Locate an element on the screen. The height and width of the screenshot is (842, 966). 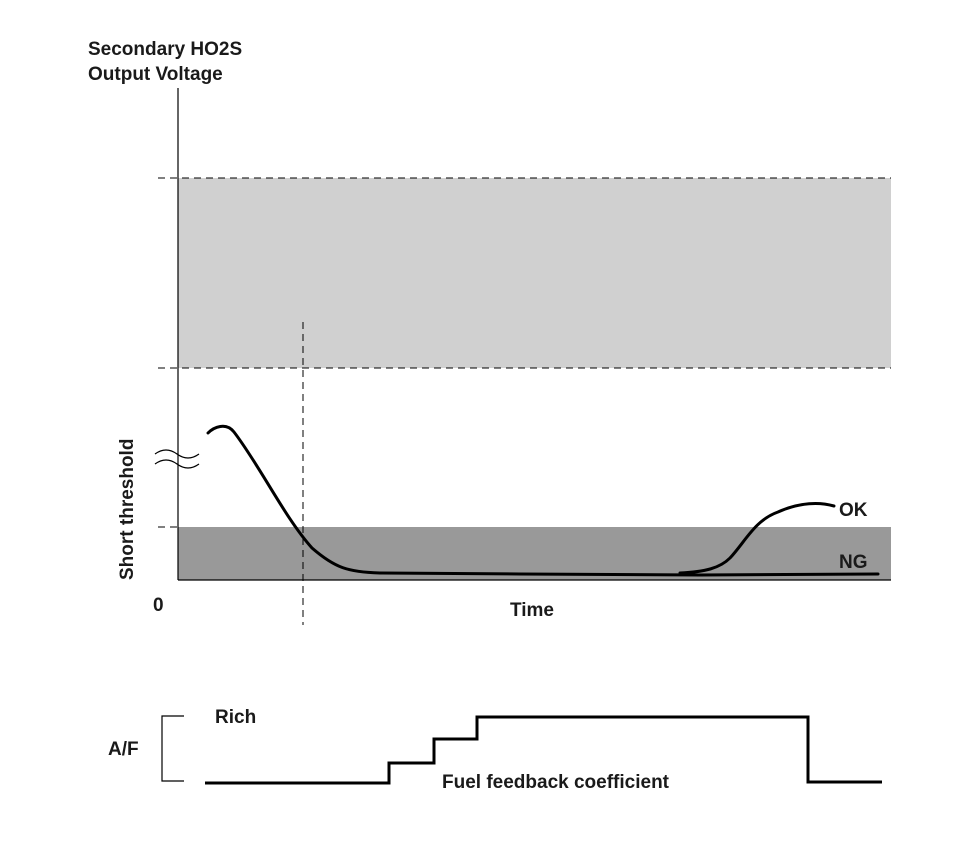
ng-curve is located at coordinates (543, 500).